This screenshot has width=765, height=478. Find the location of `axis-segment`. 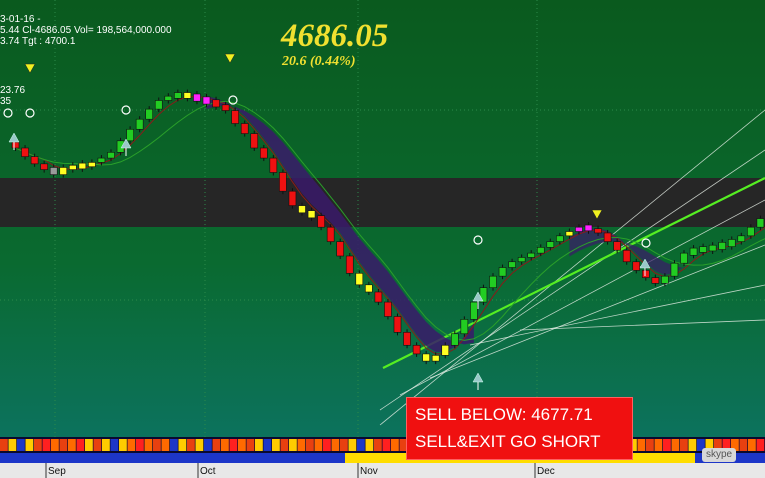

axis-segment is located at coordinates (172, 458).